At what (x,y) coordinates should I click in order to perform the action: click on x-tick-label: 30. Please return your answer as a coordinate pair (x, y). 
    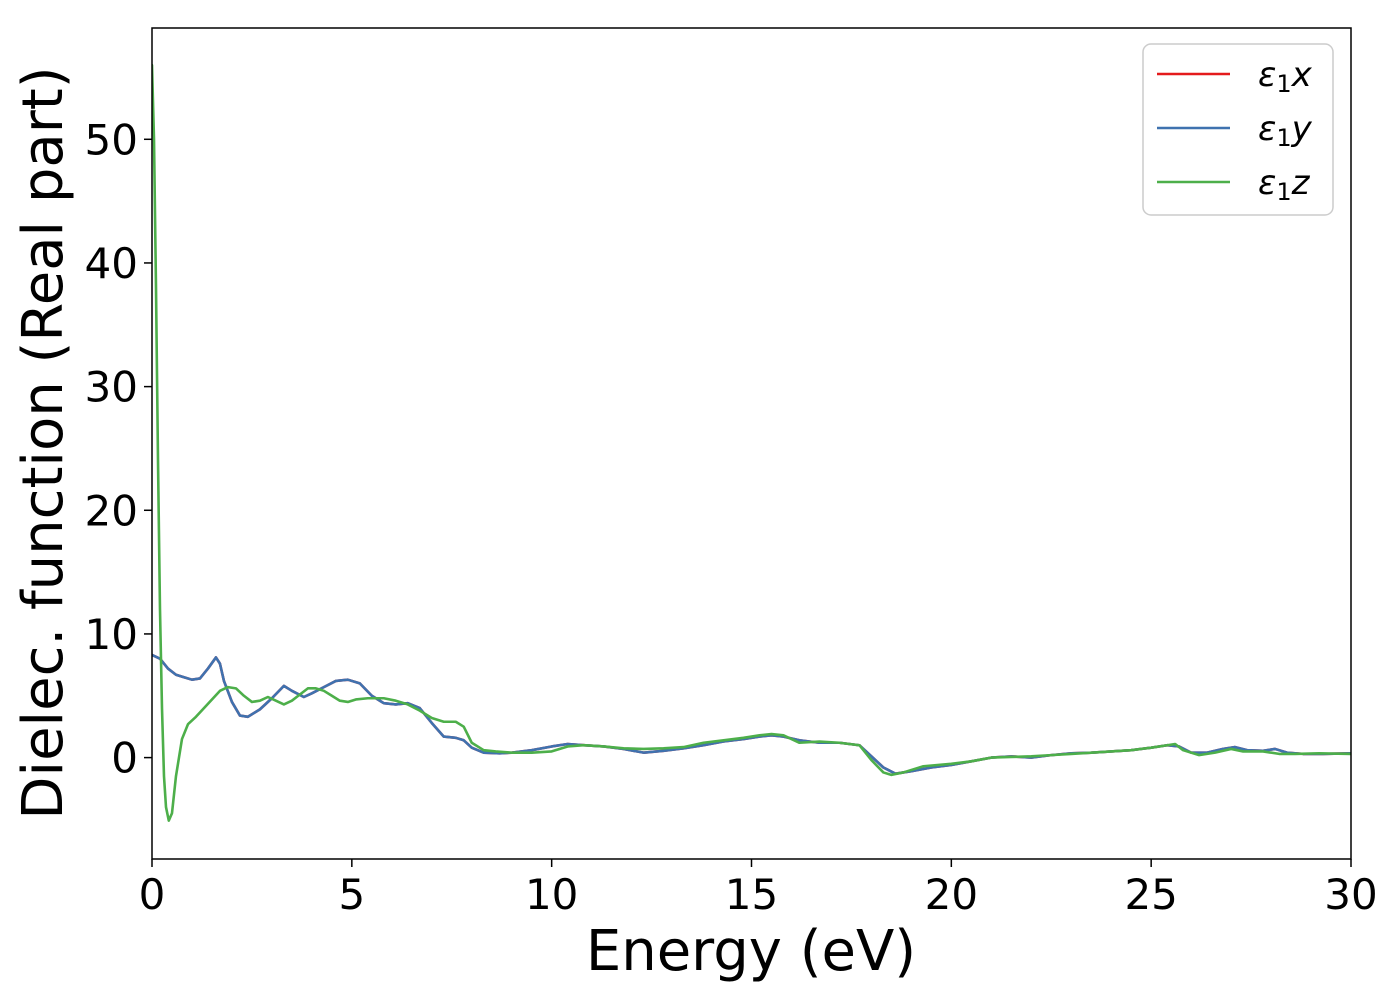
    Looking at the image, I should click on (1350, 894).